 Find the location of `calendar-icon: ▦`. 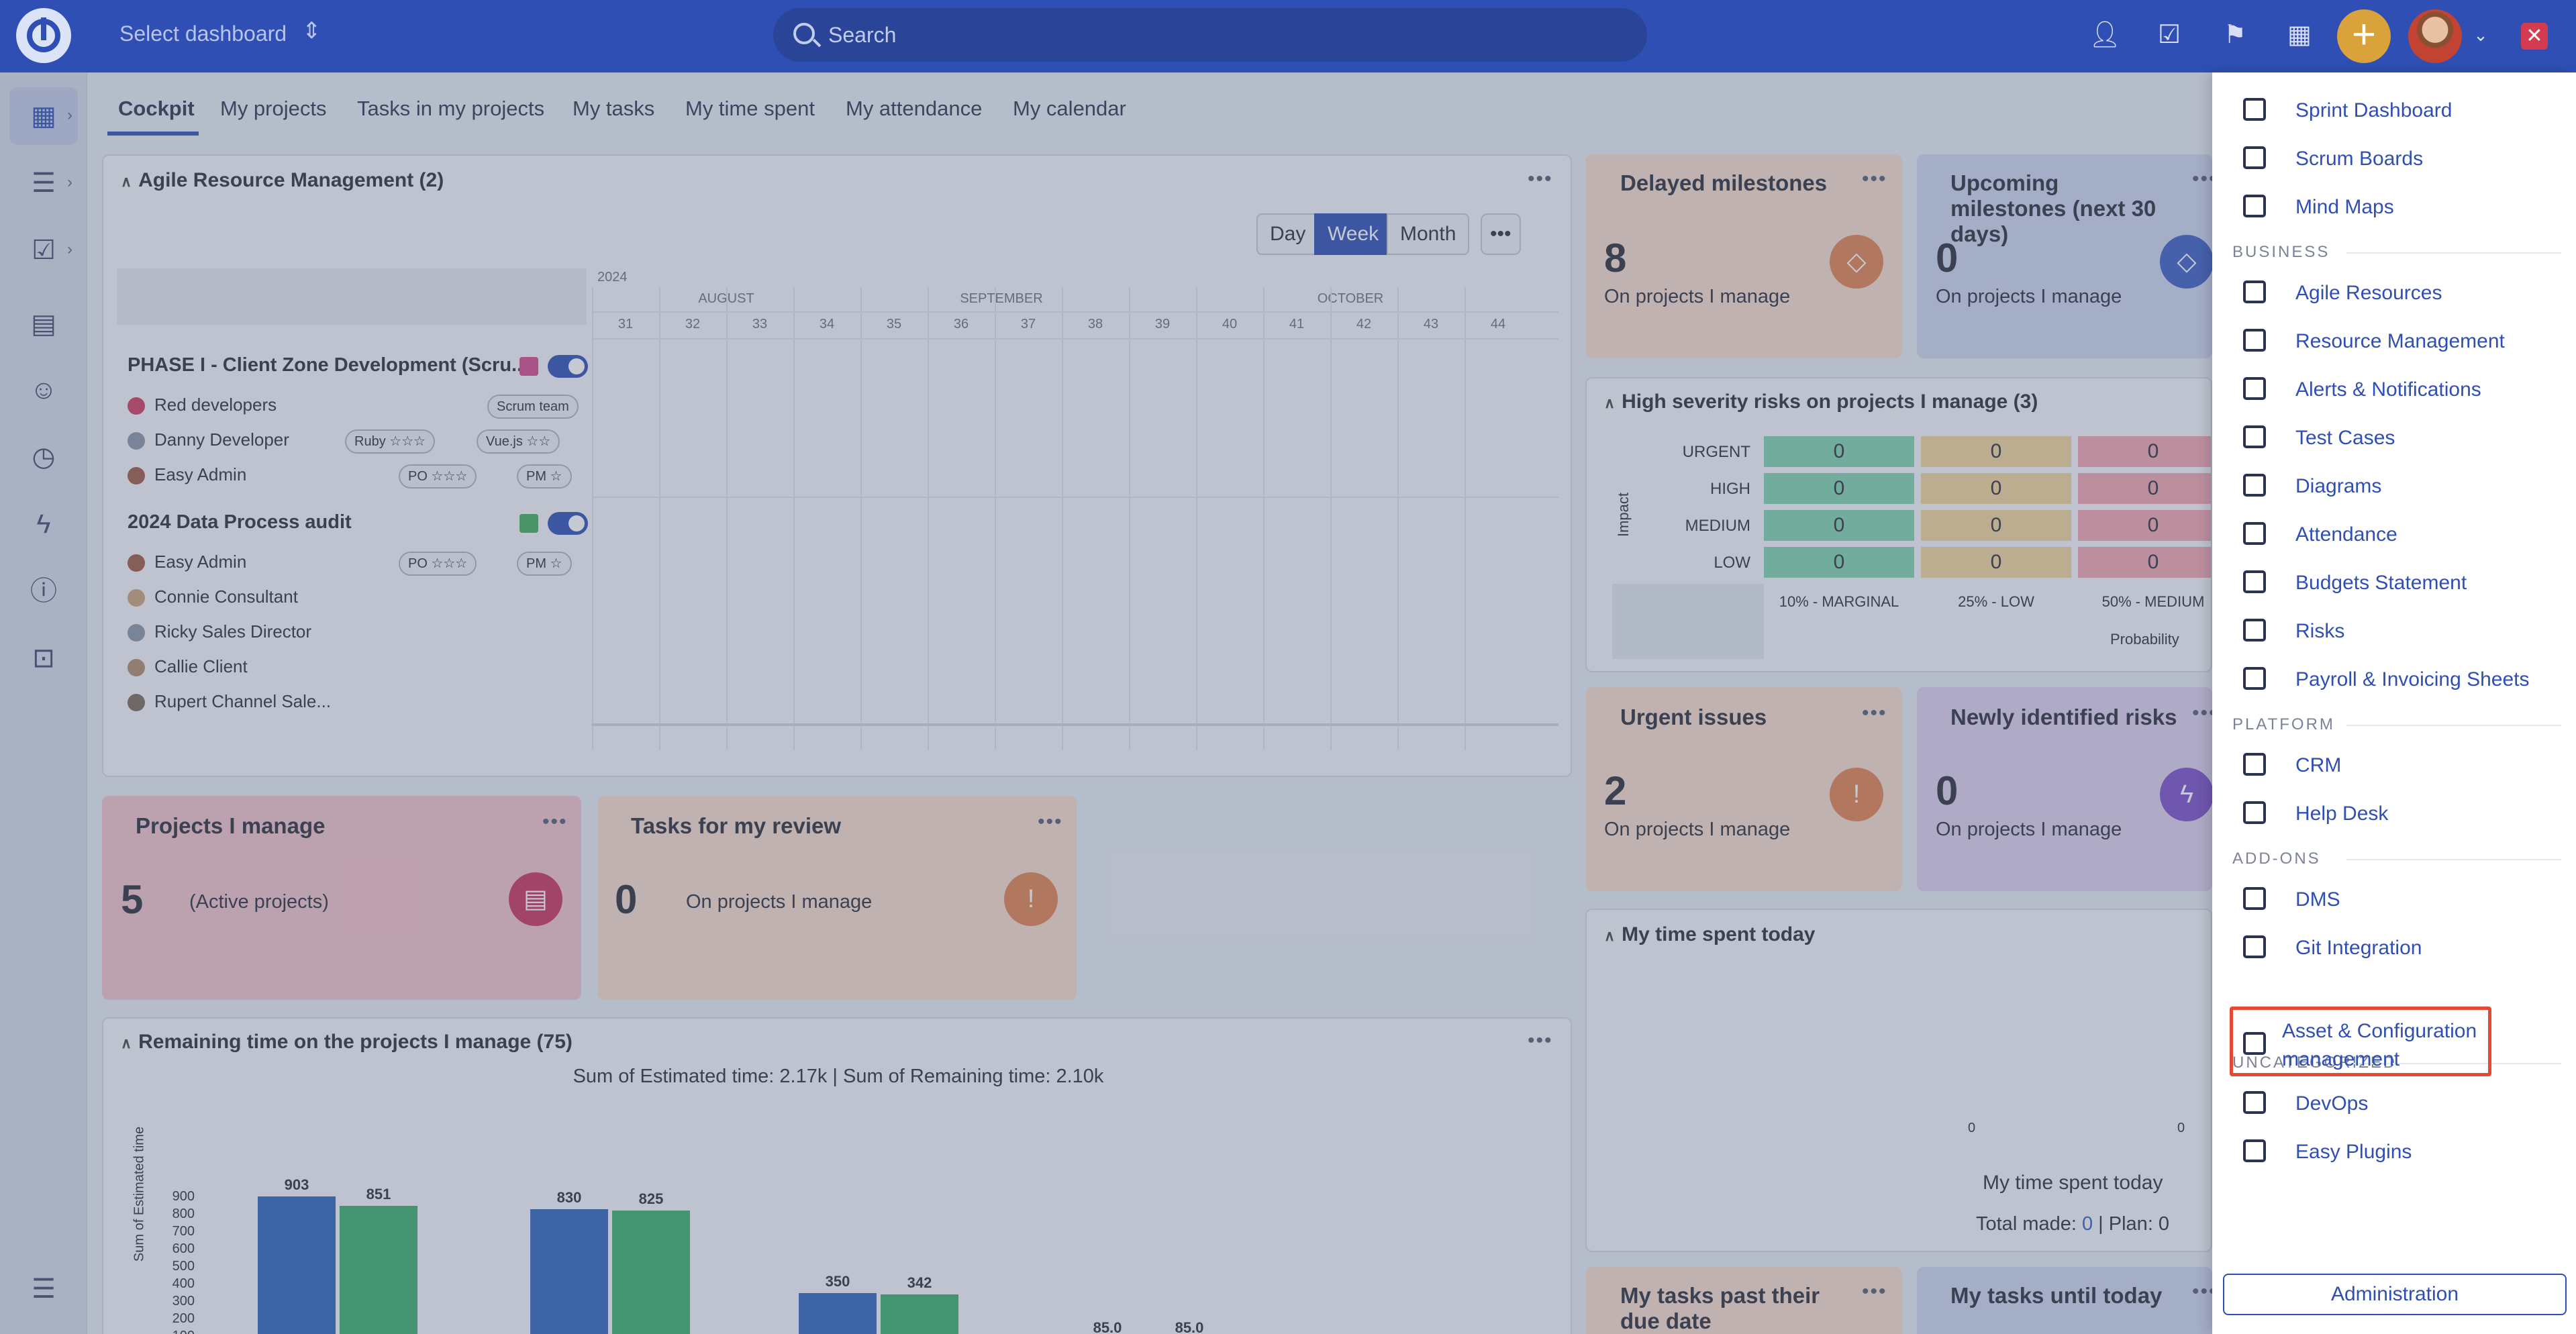

calendar-icon: ▦ is located at coordinates (2299, 35).